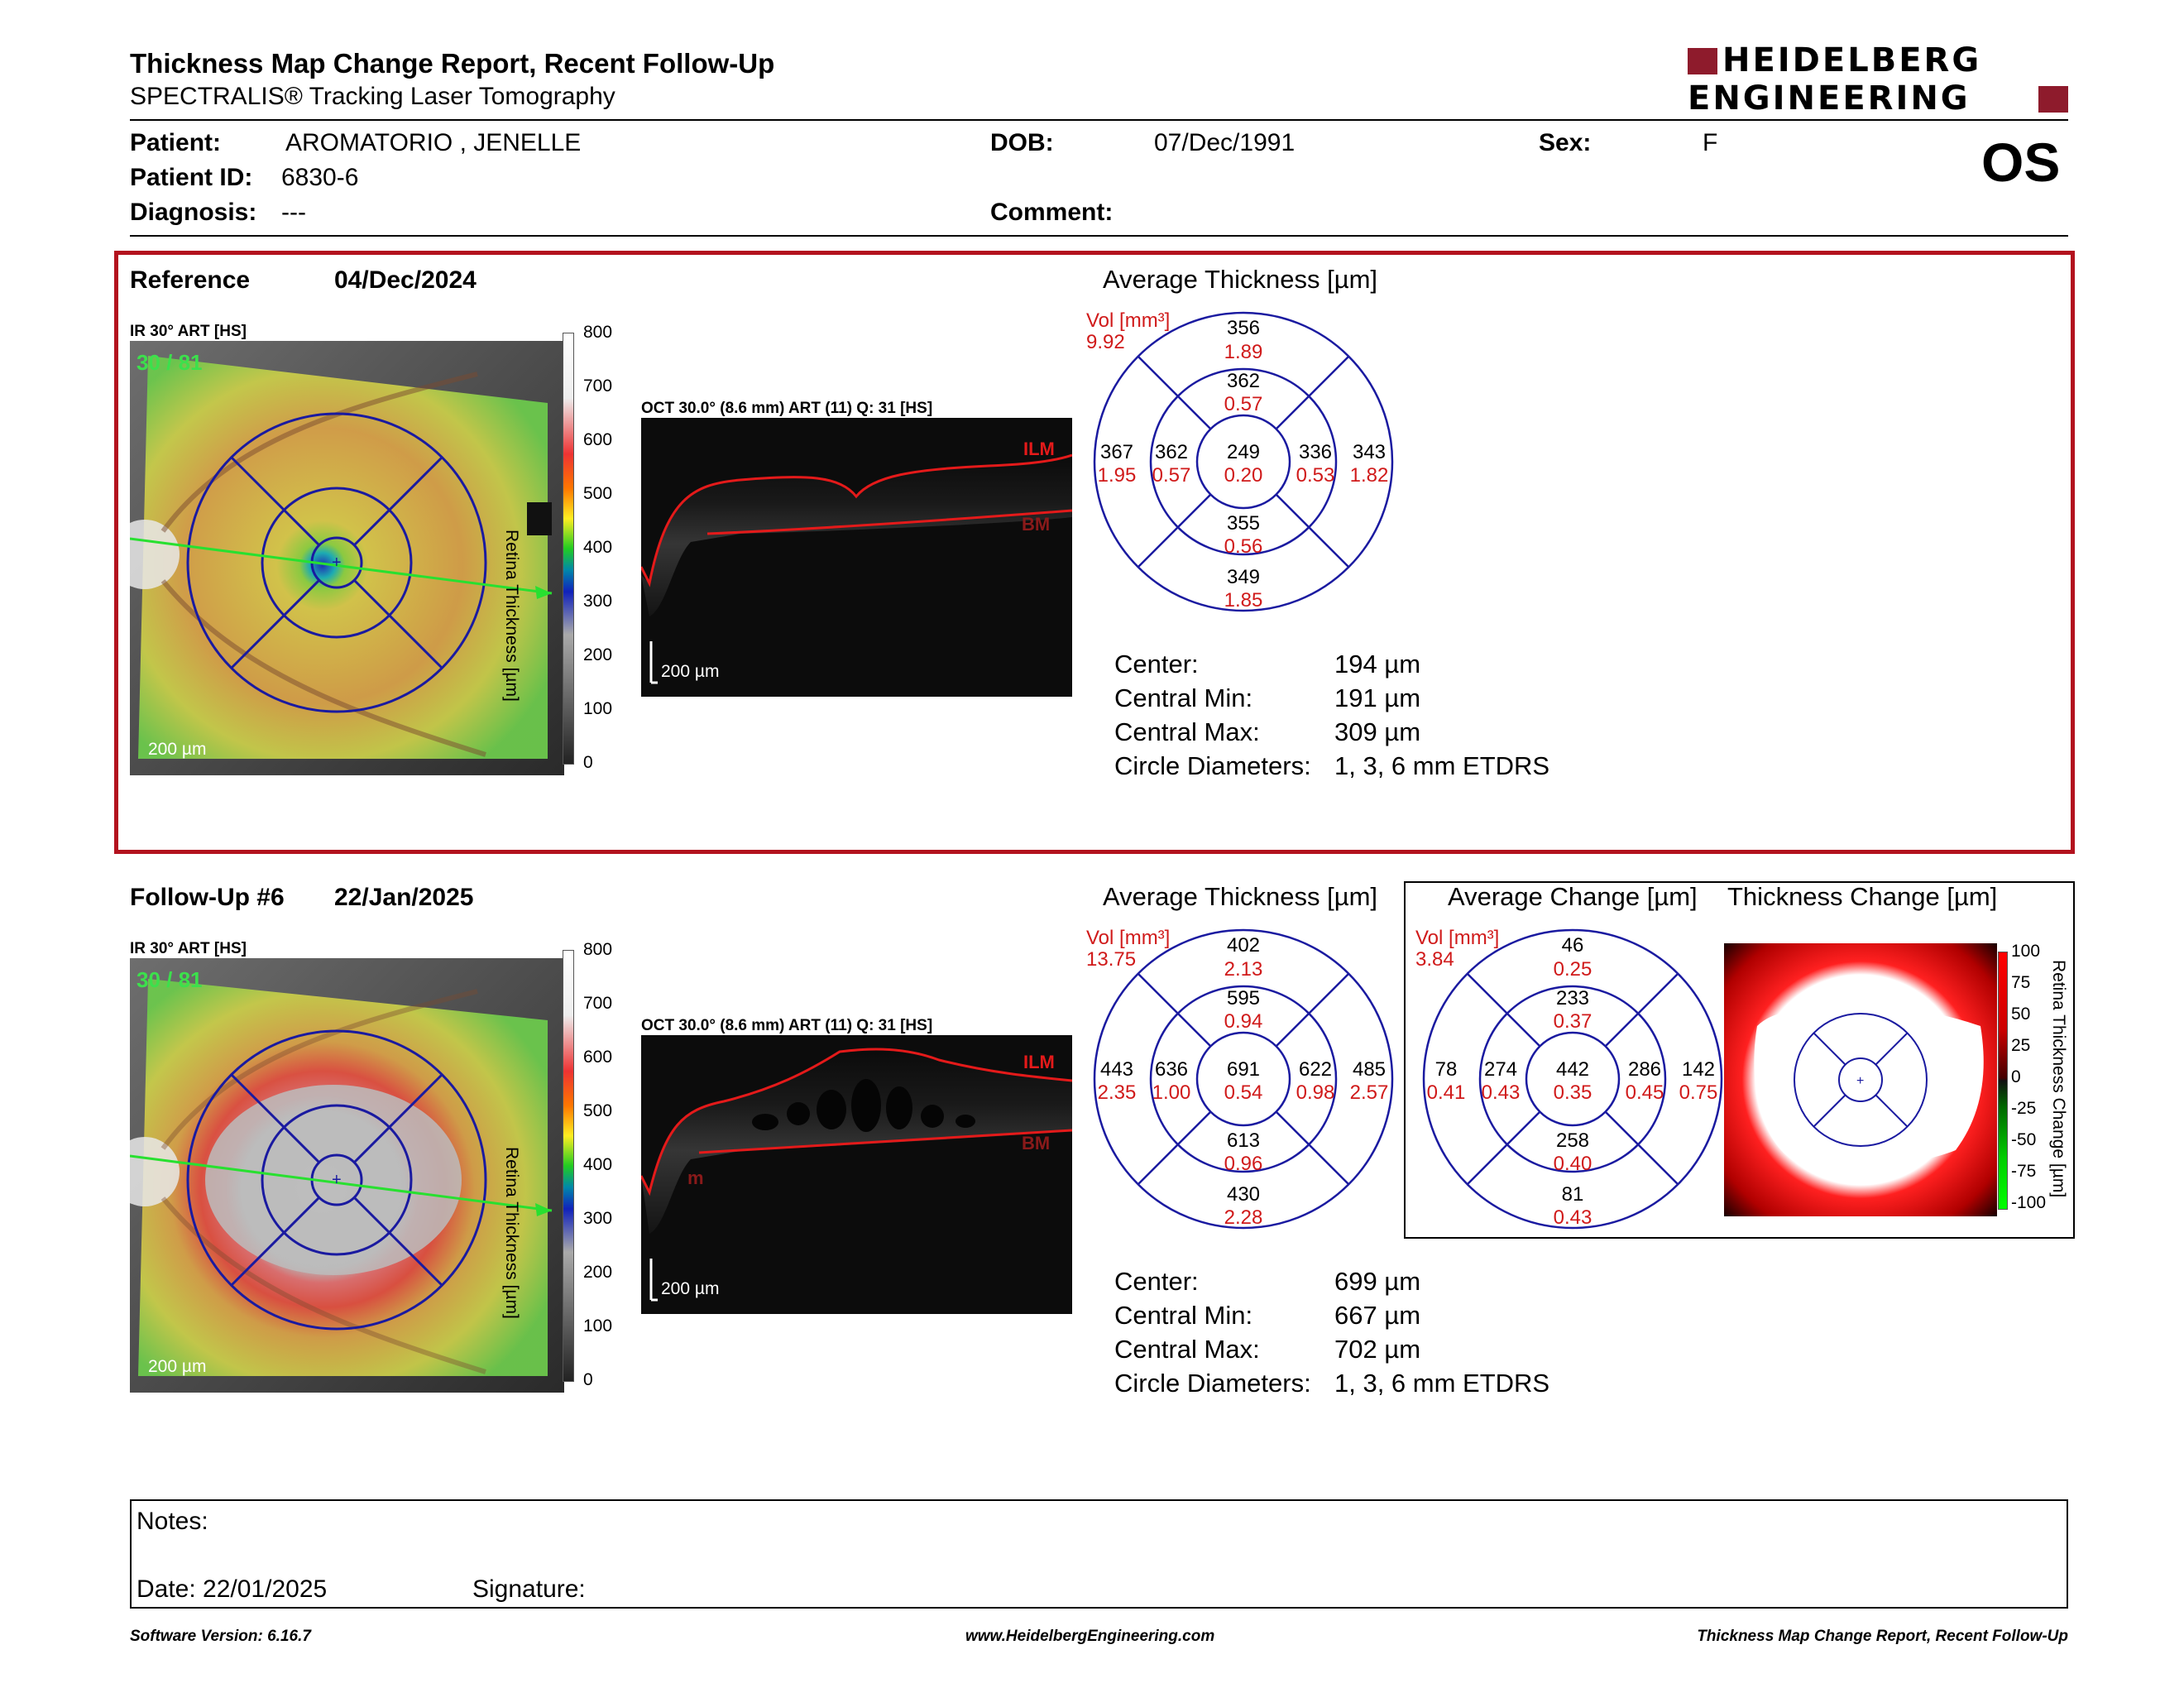 The height and width of the screenshot is (1688, 2184). I want to click on reference-ir-scale-bar: 200 µm, so click(177, 749).